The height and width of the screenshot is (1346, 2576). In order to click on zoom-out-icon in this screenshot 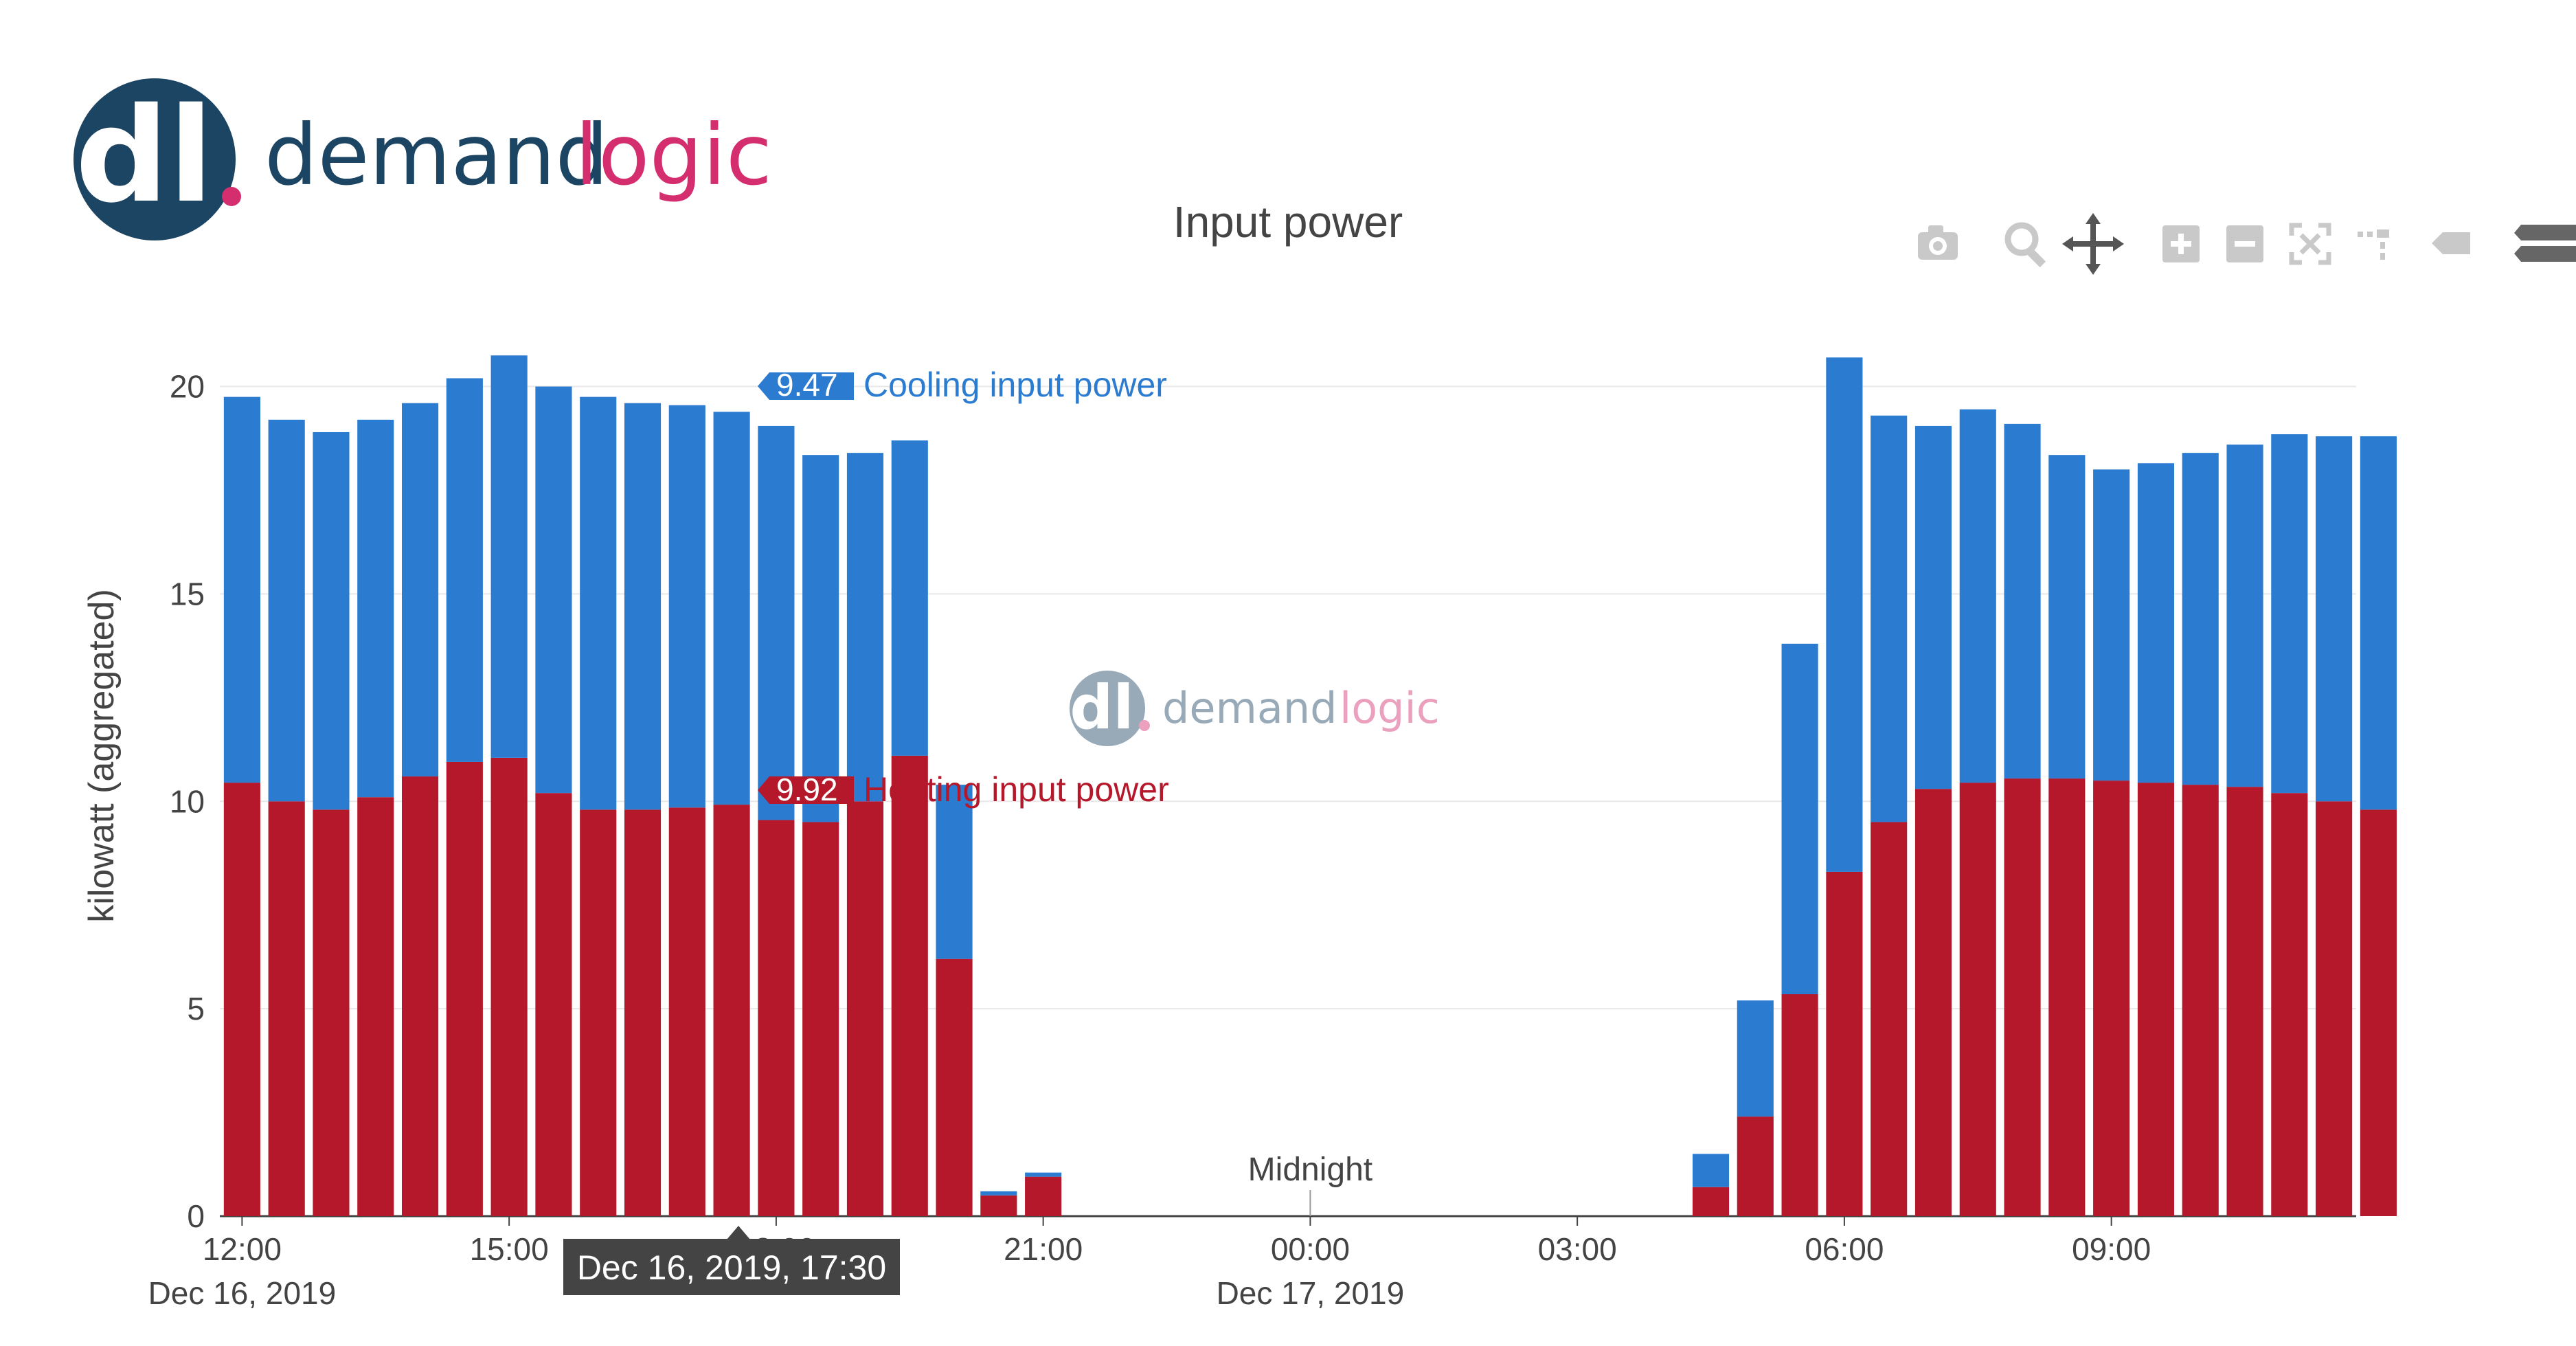, I will do `click(2244, 244)`.